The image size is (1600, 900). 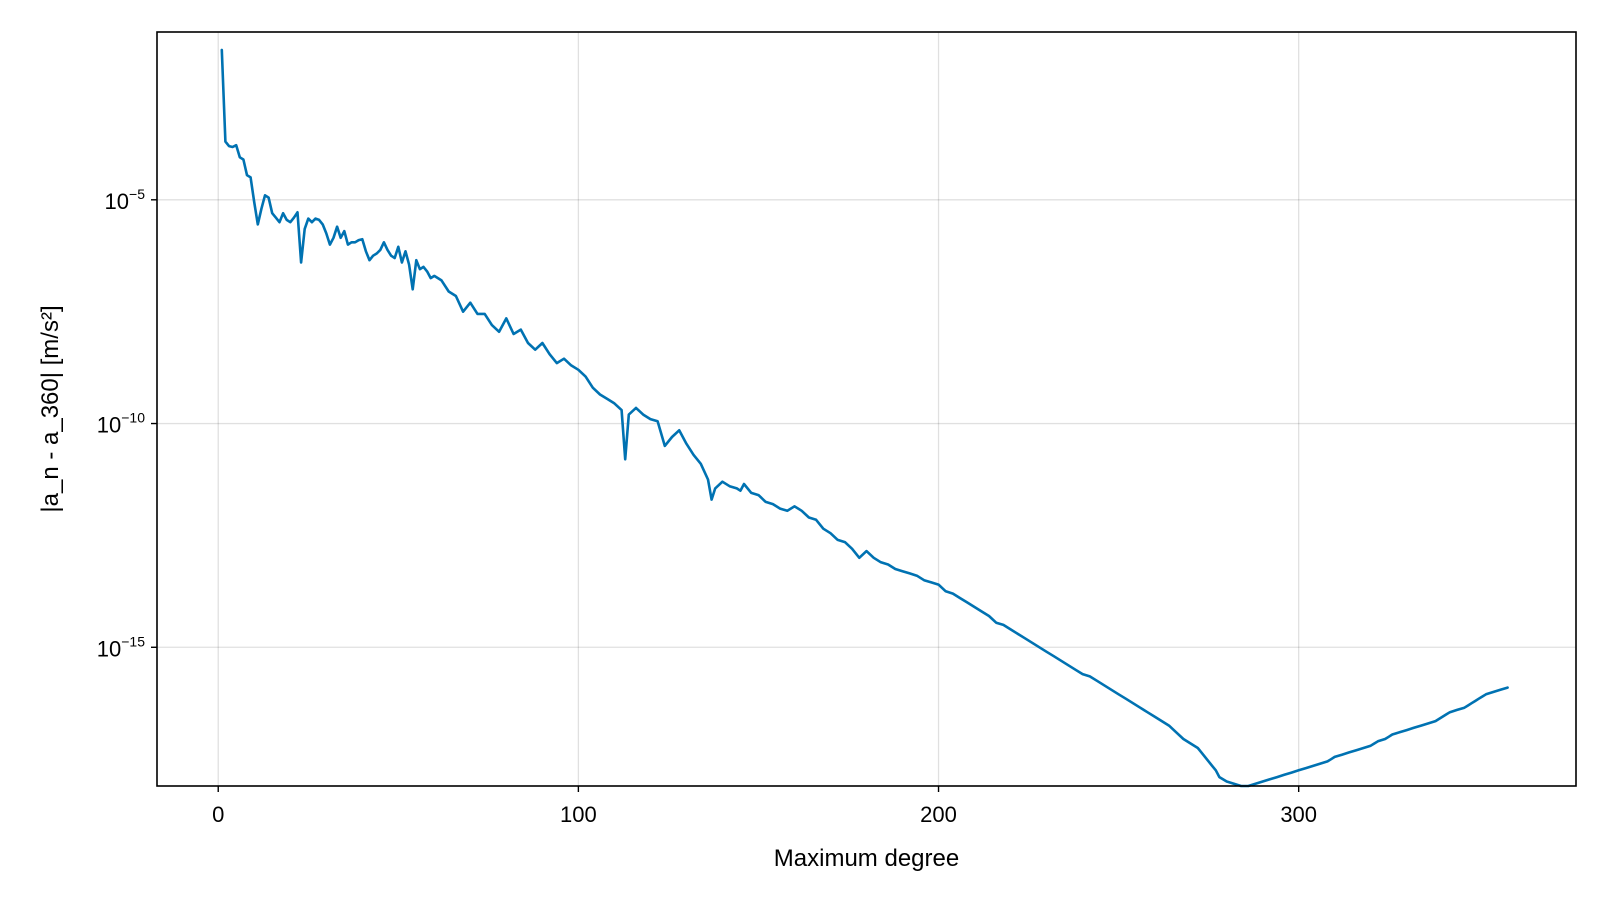 I want to click on y-ticks: 10−5 10−10 10−15, so click(x=127, y=423).